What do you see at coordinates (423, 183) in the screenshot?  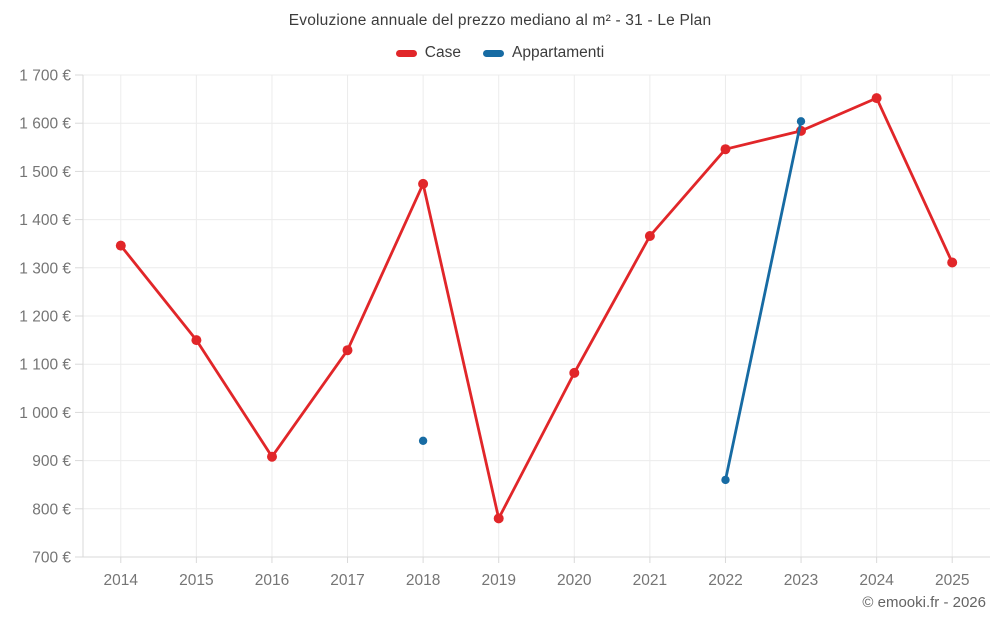 I see `case-point-2018` at bounding box center [423, 183].